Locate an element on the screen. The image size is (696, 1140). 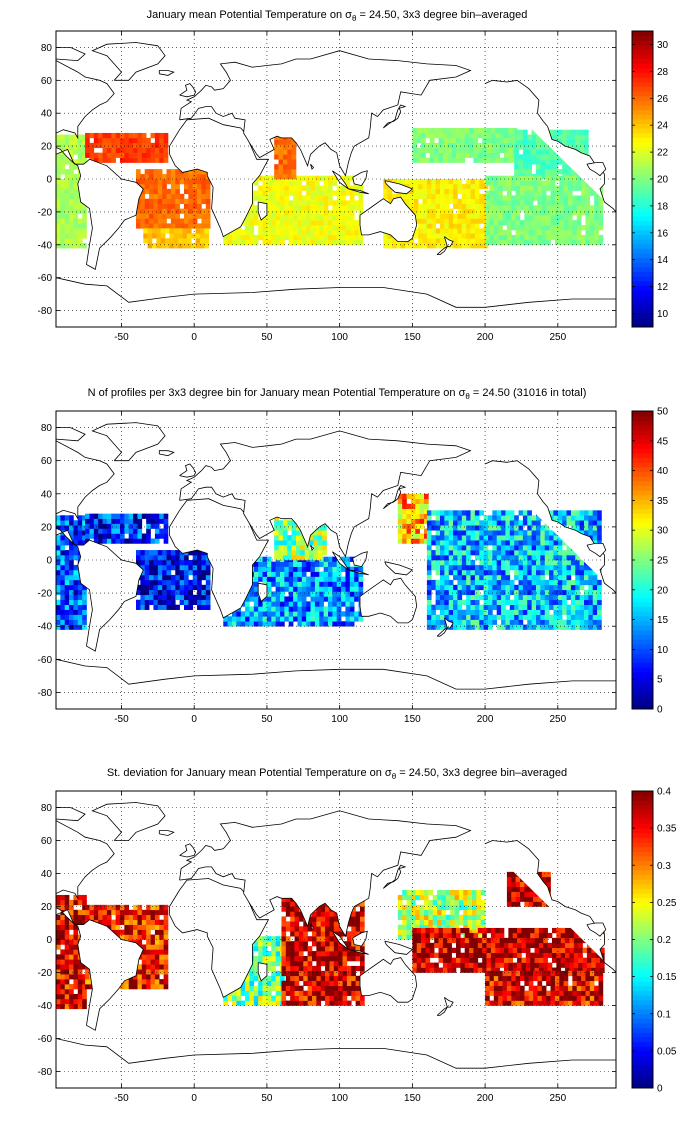
colorbar-tick-label: 18 is located at coordinates (663, 206).